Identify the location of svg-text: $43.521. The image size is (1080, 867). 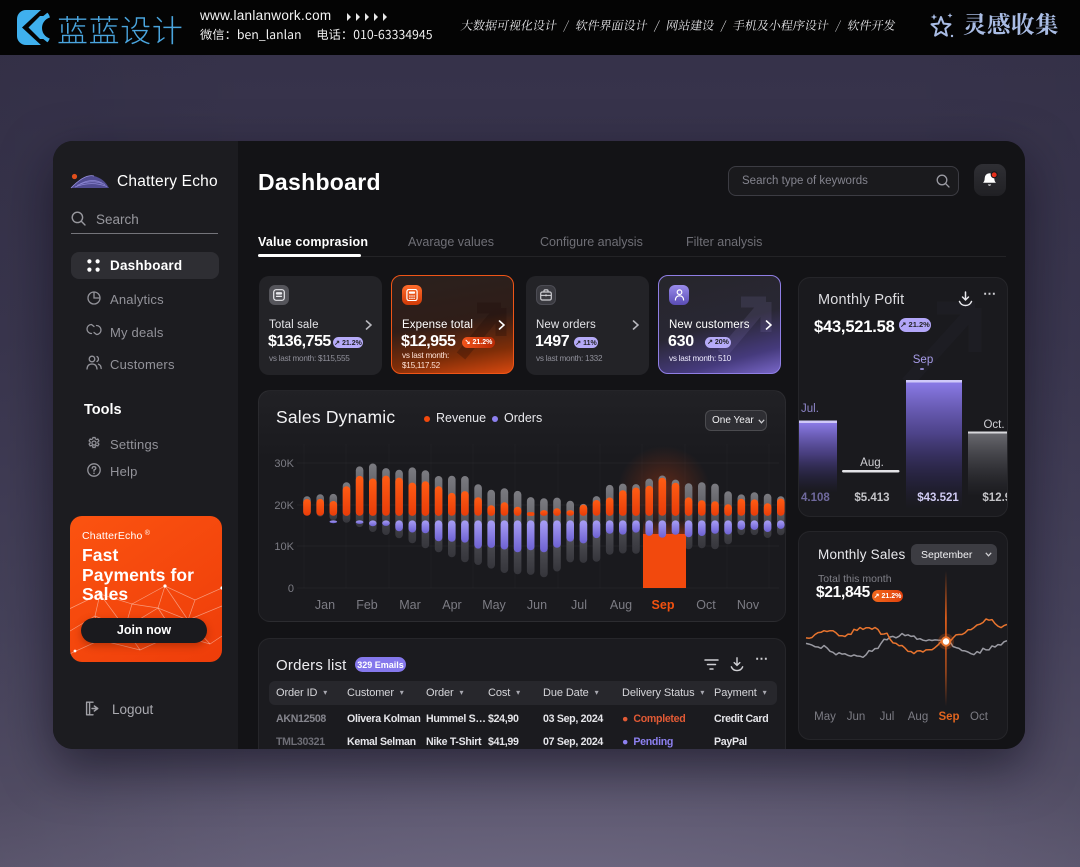
(938, 498).